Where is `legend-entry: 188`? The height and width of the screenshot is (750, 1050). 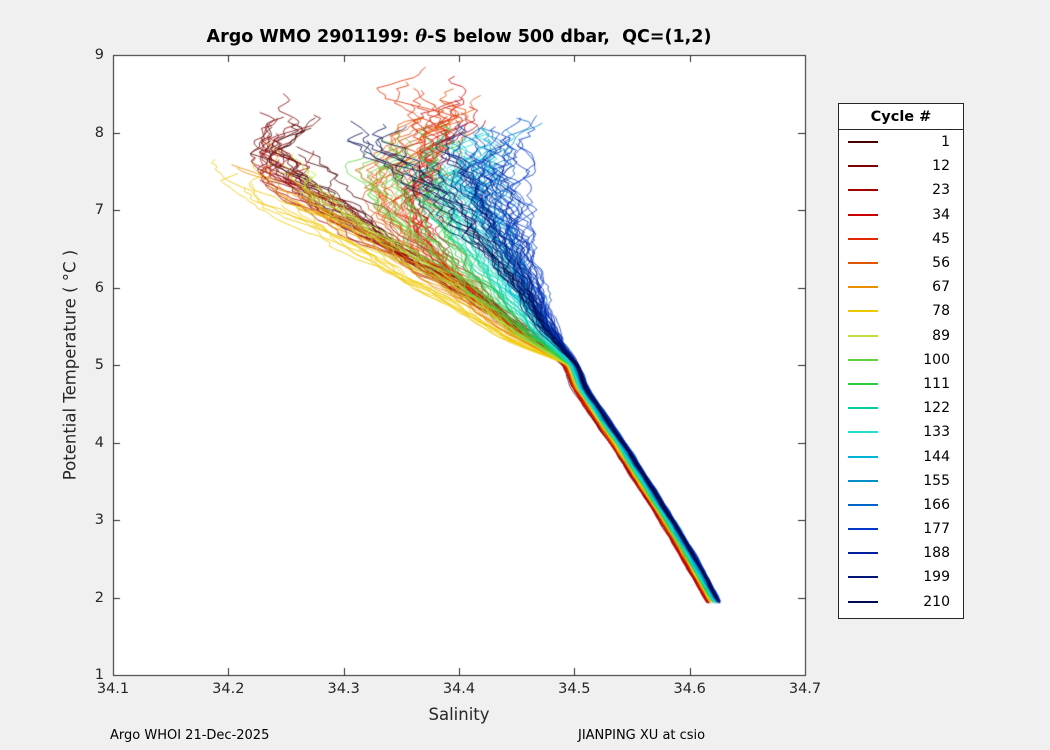
legend-entry: 188 is located at coordinates (901, 553).